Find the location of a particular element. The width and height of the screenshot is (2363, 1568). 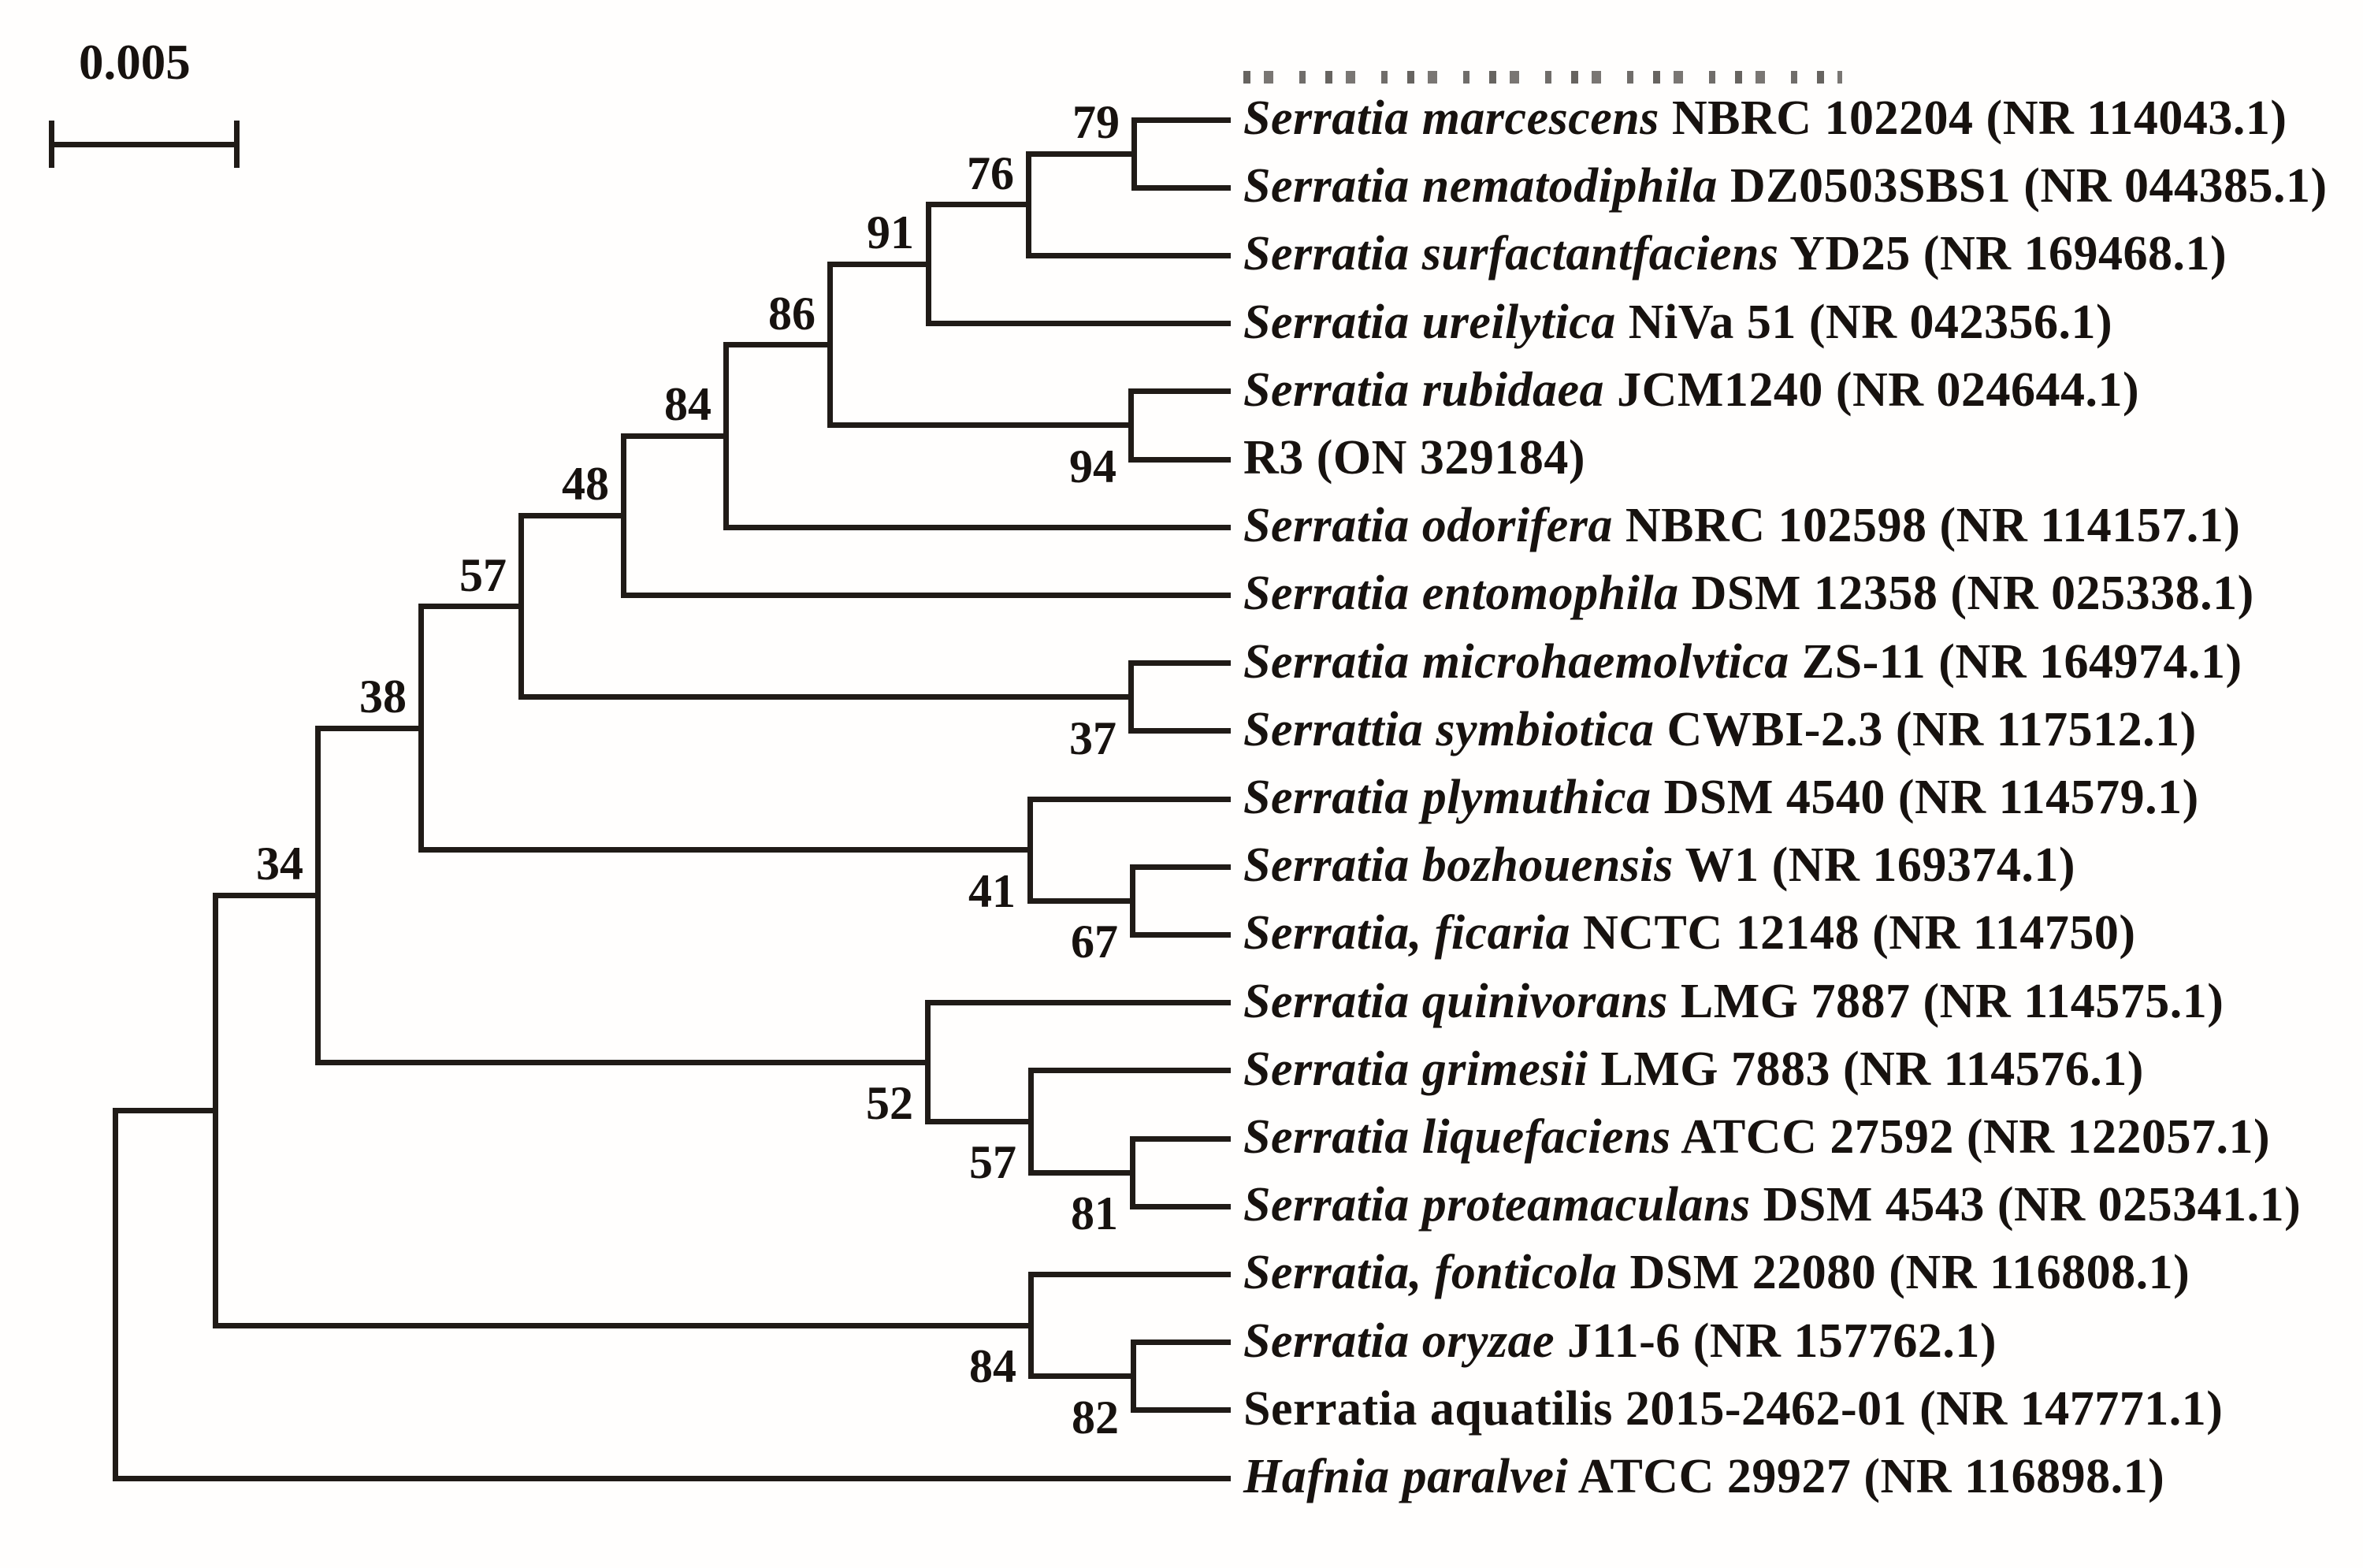

scale-bar-label: 0.005 is located at coordinates (135, 62).